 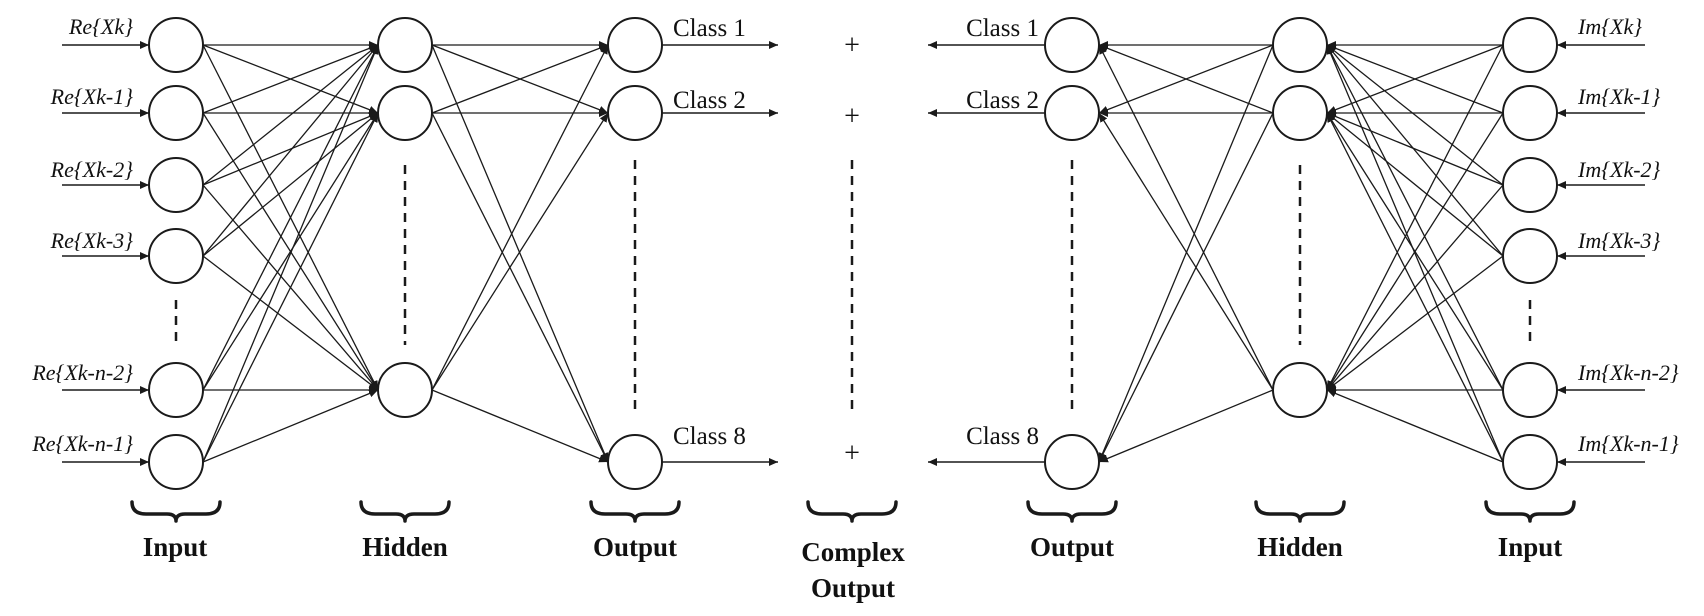 I want to click on group-braces, so click(x=853, y=511).